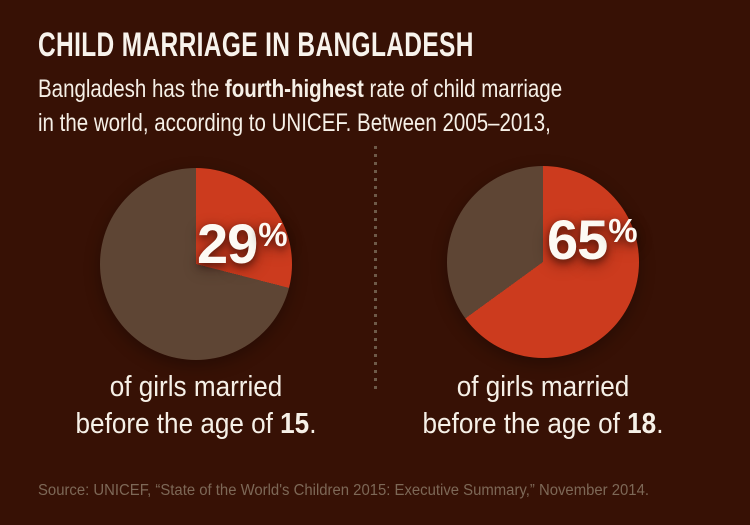 The image size is (750, 525). What do you see at coordinates (294, 89) in the screenshot?
I see `subtitle-text-bold: fourth-highest` at bounding box center [294, 89].